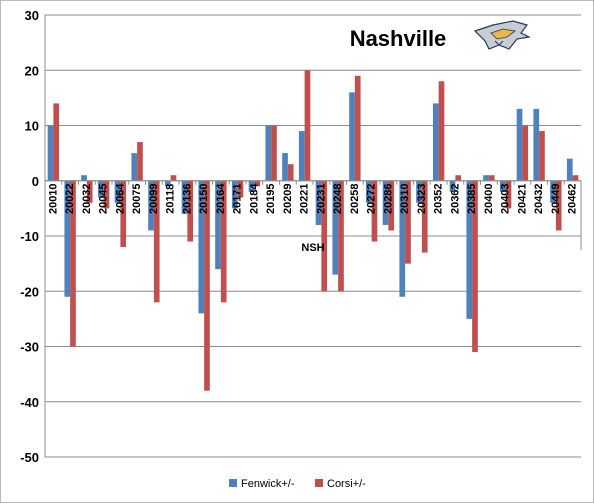 This screenshot has width=594, height=504. I want to click on nashville-predators-logo-icon, so click(502, 35).